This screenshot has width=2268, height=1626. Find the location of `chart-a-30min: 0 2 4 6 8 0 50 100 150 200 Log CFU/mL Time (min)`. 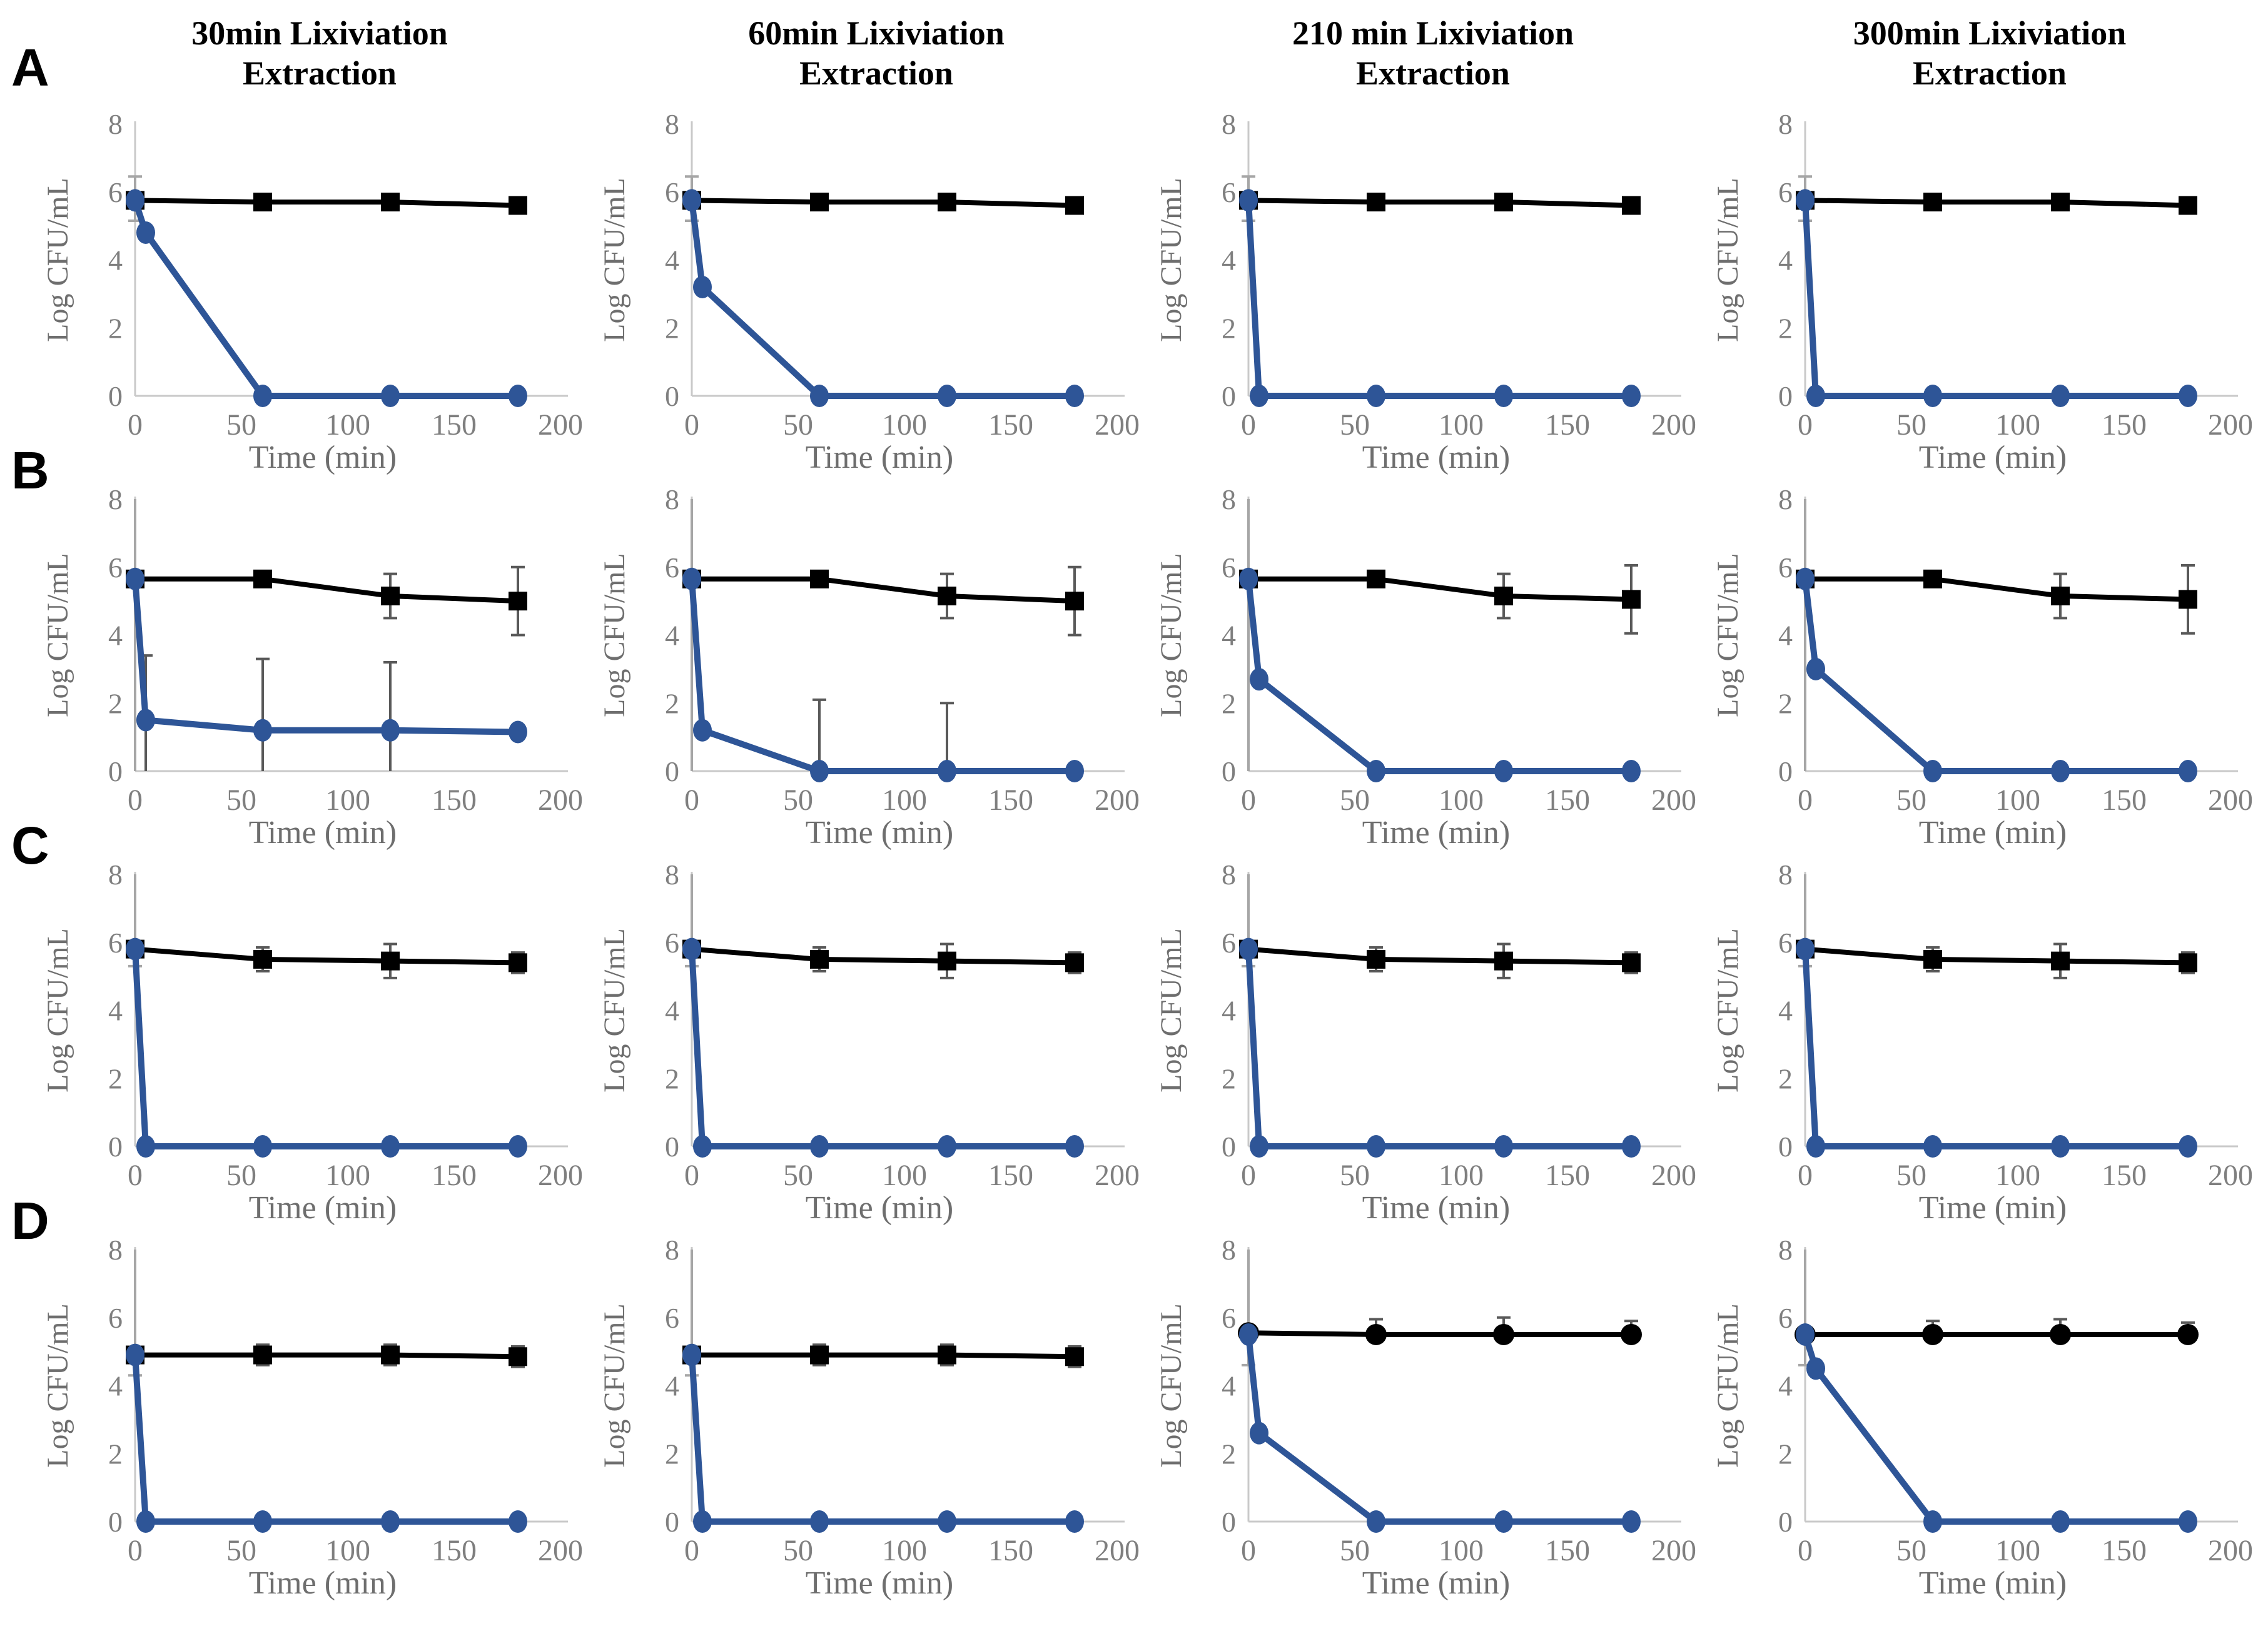

chart-a-30min: 0 2 4 6 8 0 50 100 150 200 Log CFU/mL Time (min) is located at coordinates (319, 292).